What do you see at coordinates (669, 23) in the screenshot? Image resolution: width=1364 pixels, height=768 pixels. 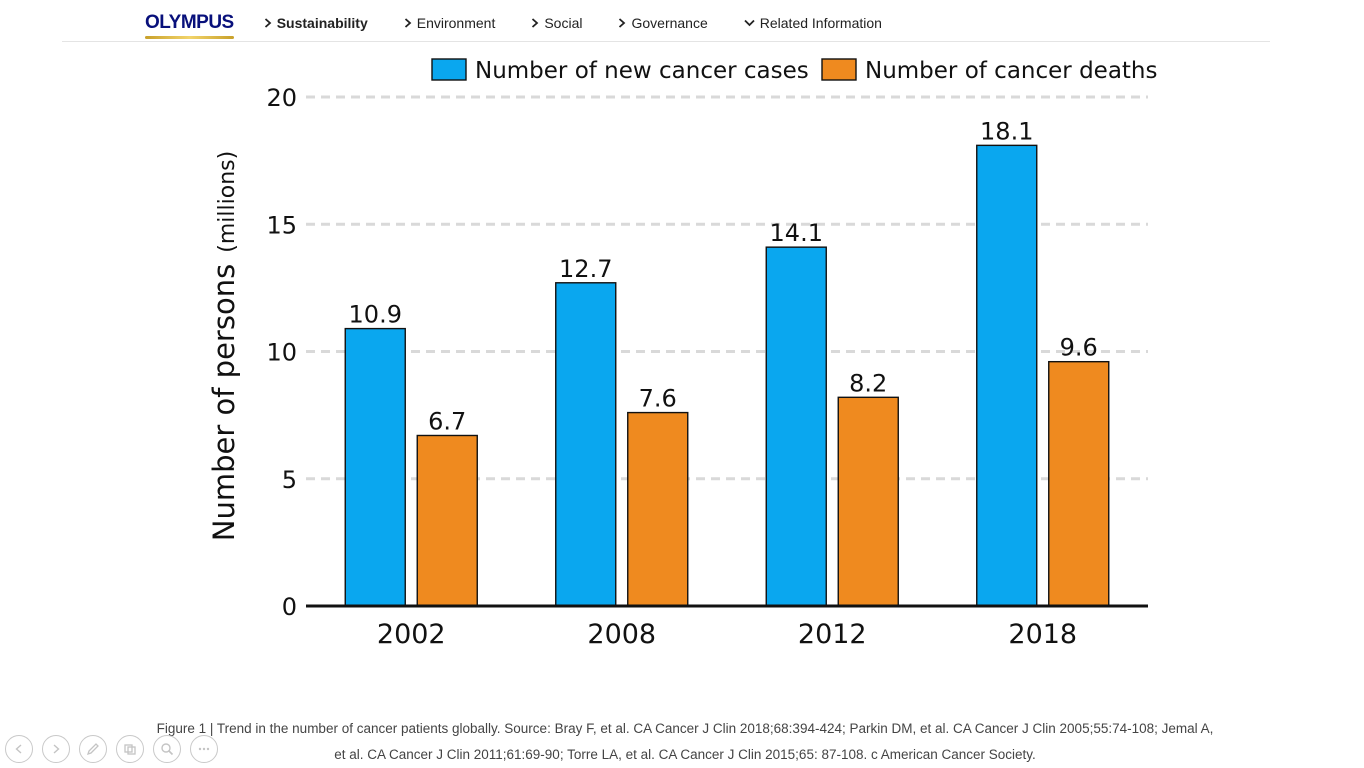 I see `nav-item-label: Governance` at bounding box center [669, 23].